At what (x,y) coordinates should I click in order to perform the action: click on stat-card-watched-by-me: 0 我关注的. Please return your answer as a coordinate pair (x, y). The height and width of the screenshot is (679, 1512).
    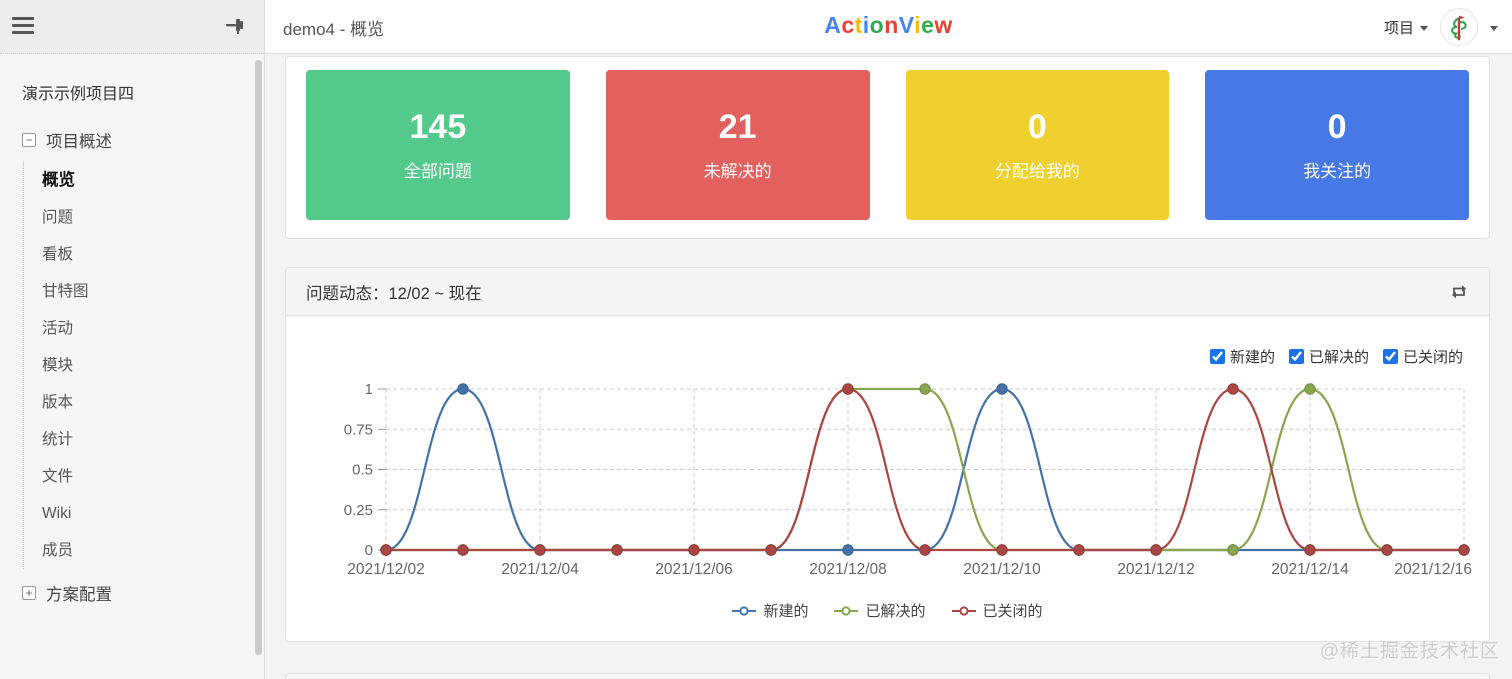
    Looking at the image, I should click on (1337, 145).